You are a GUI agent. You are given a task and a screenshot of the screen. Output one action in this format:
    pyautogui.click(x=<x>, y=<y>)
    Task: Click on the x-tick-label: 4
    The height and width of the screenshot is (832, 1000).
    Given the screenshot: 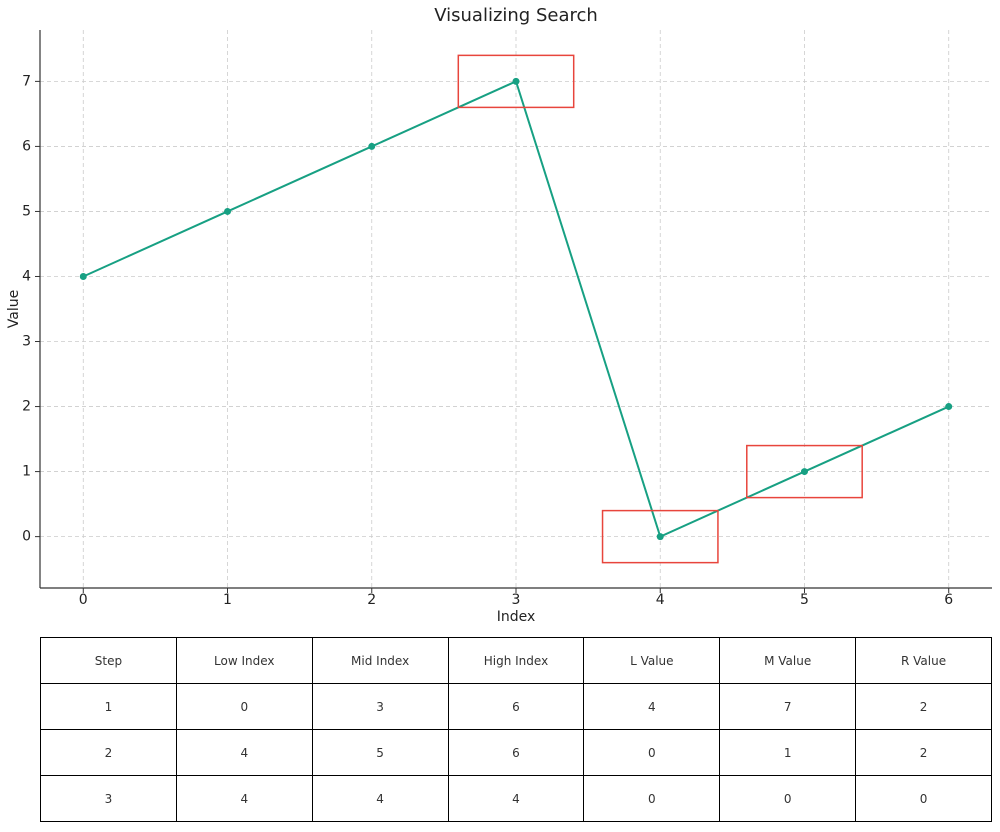 What is the action you would take?
    pyautogui.click(x=660, y=600)
    